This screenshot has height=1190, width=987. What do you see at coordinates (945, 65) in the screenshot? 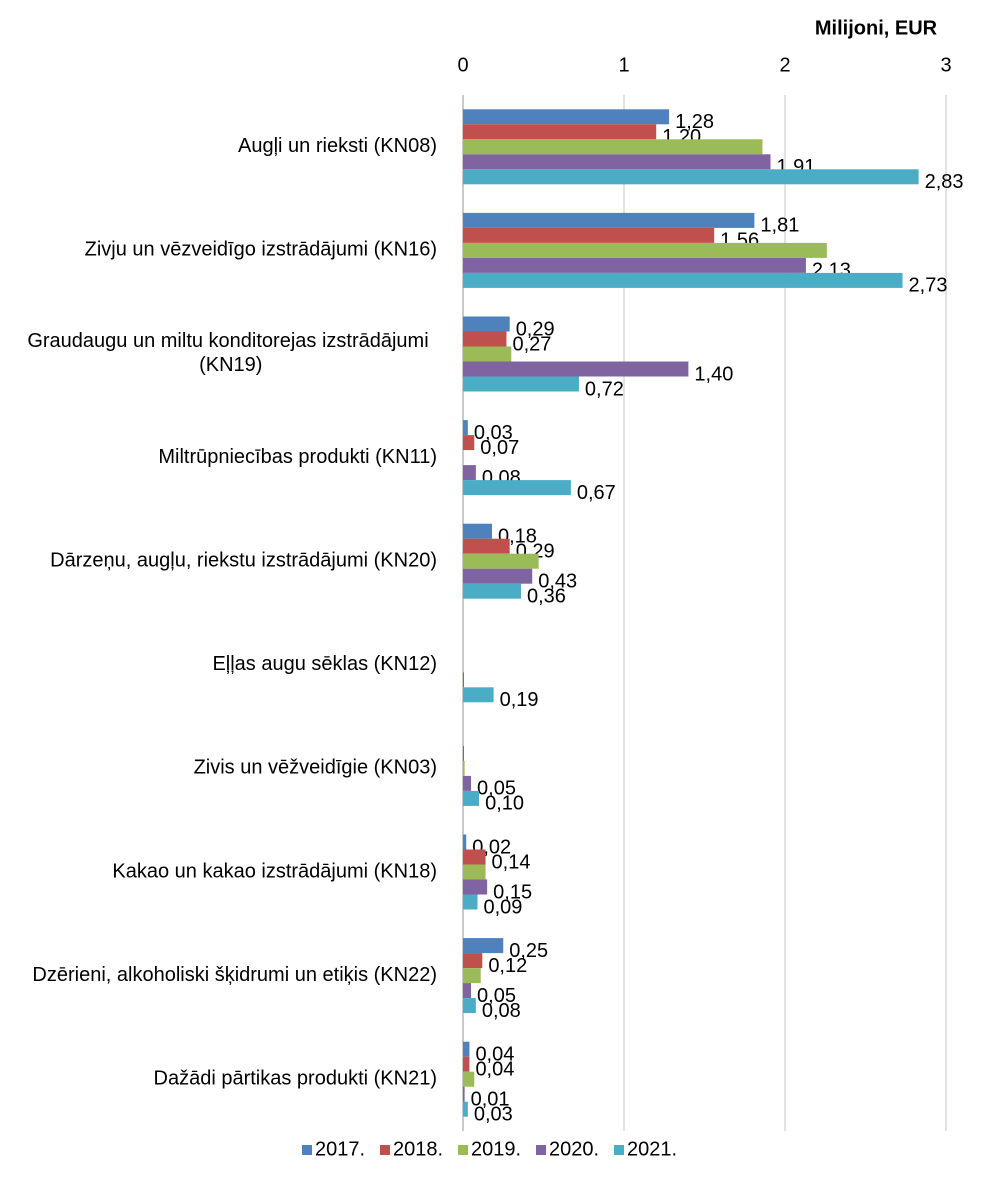
I see `x-tick-label: 3` at bounding box center [945, 65].